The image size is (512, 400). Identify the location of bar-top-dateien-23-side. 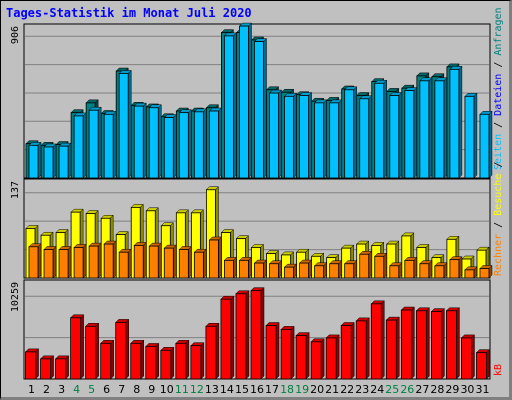
(370, 137).